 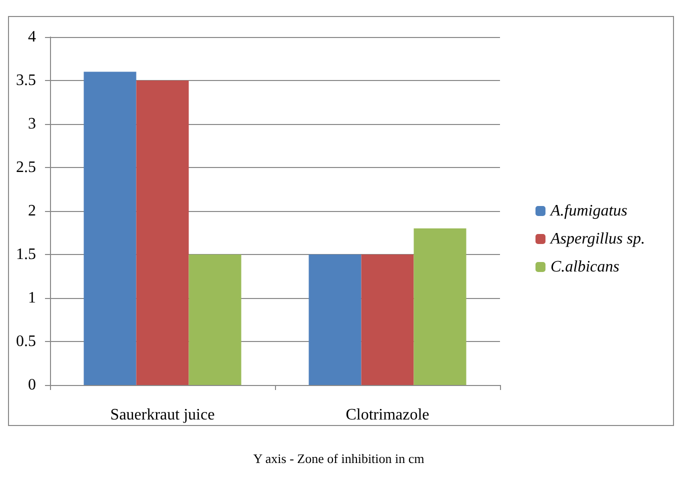 What do you see at coordinates (26, 341) in the screenshot?
I see `y-tick-label: 0.5` at bounding box center [26, 341].